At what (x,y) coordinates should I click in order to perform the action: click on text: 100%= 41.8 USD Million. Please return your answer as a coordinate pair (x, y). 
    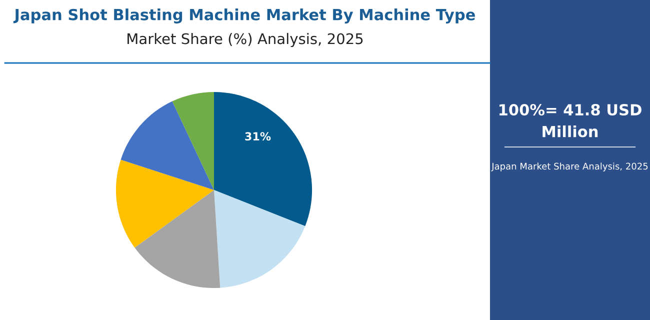
    Looking at the image, I should click on (571, 121).